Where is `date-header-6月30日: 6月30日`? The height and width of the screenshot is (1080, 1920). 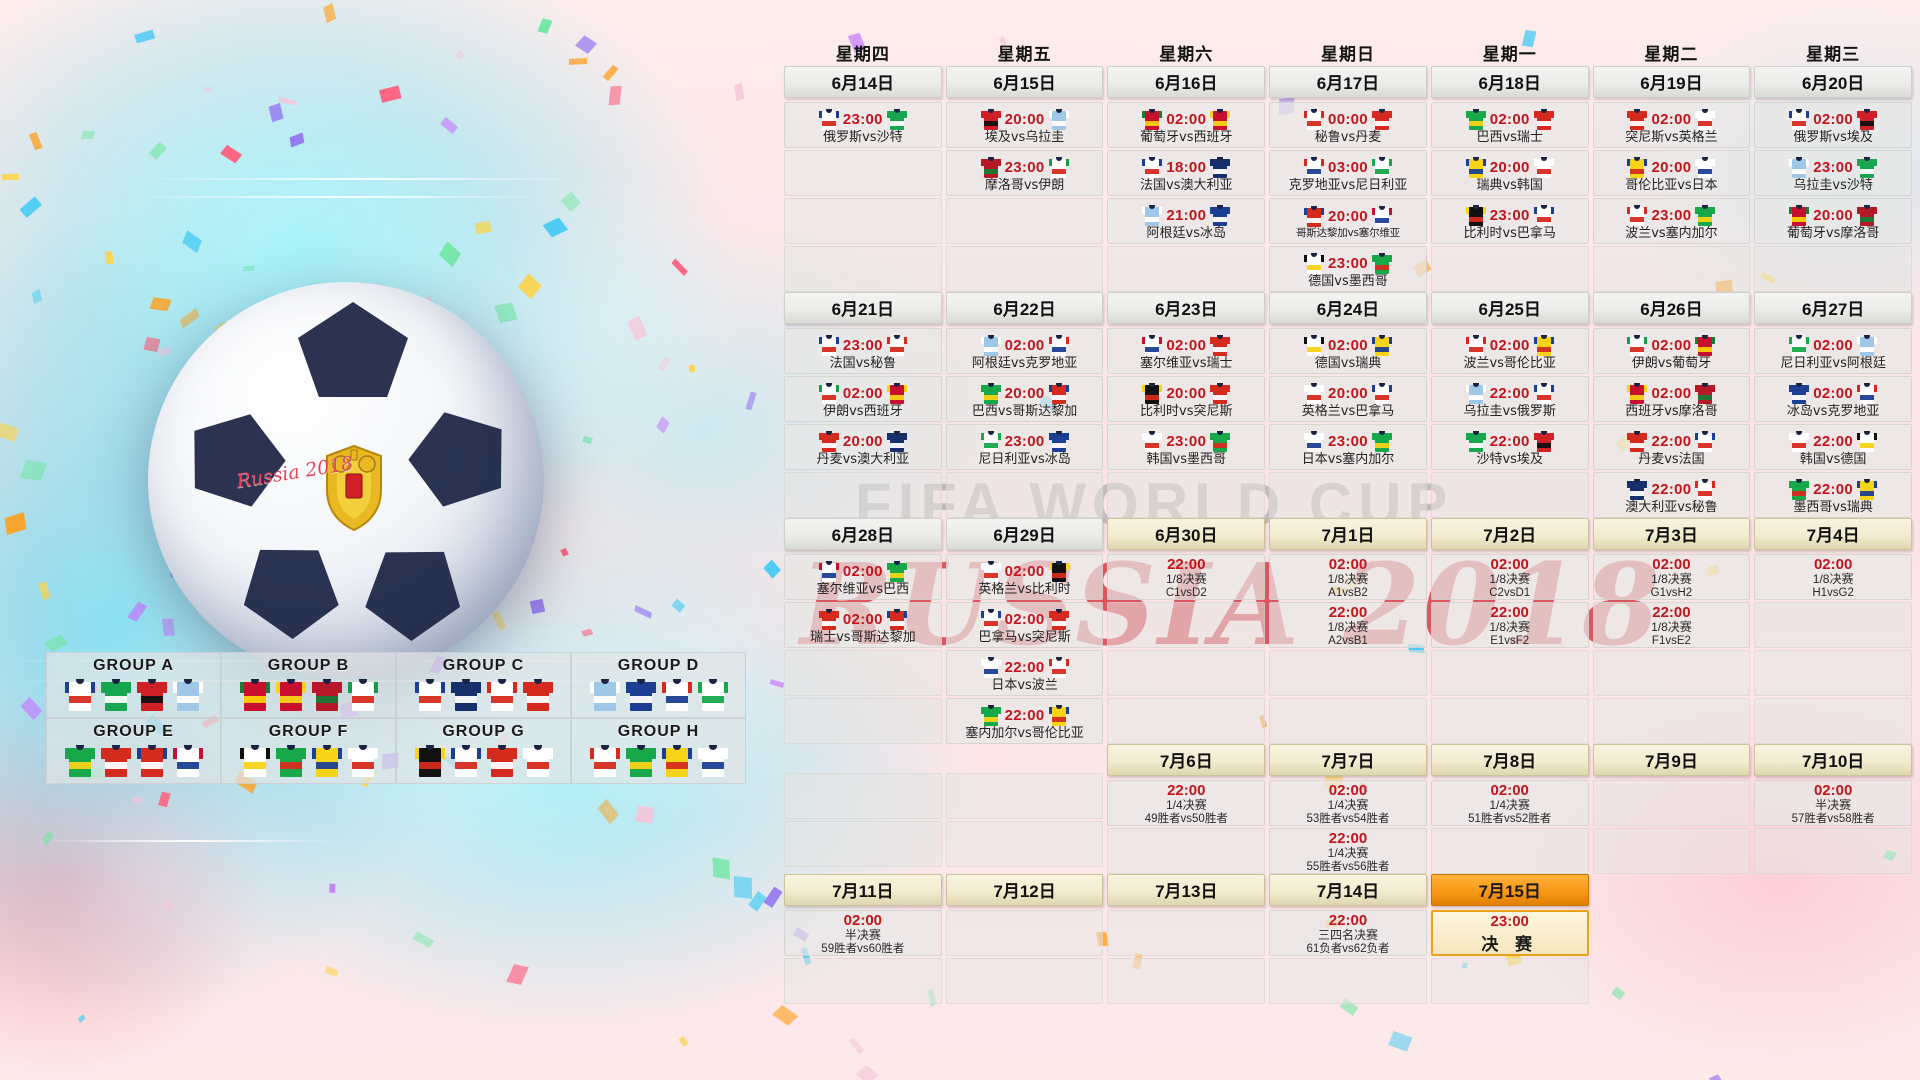 date-header-6月30日: 6月30日 is located at coordinates (1186, 534).